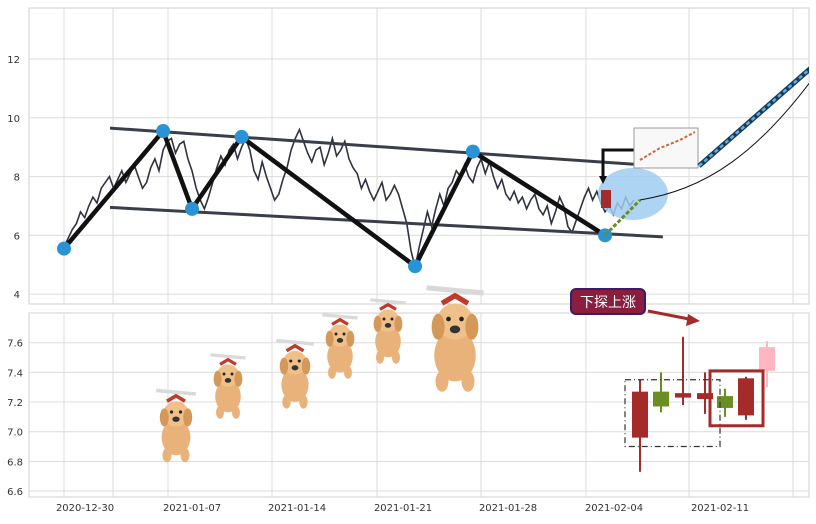 The width and height of the screenshot is (816, 524). What do you see at coordinates (671, 315) in the screenshot?
I see `annotation-arrow` at bounding box center [671, 315].